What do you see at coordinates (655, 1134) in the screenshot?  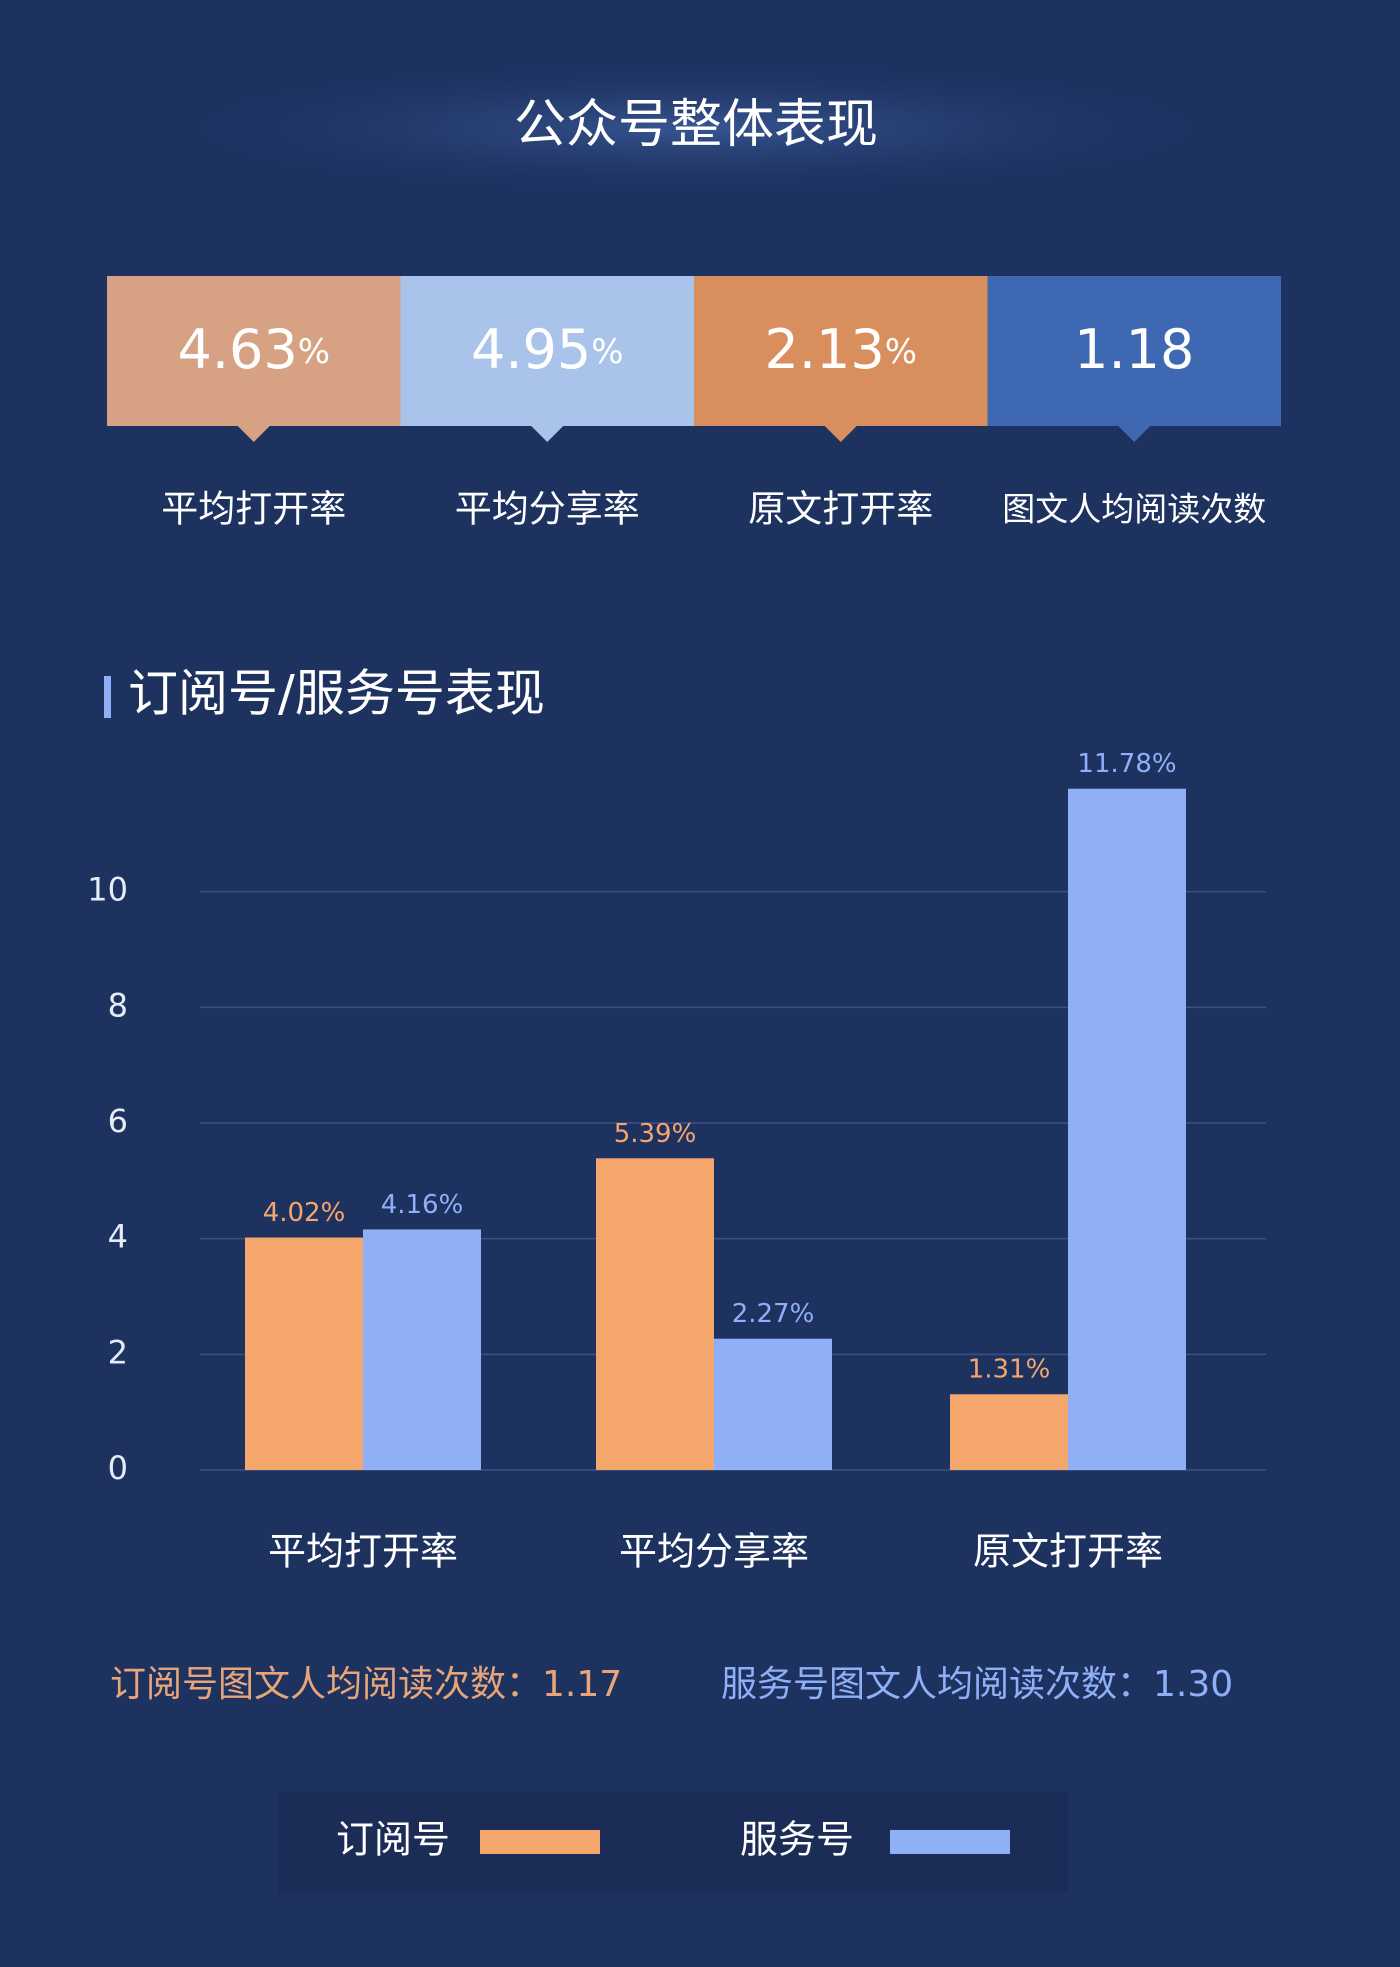 I see `value-label: 5.39%` at bounding box center [655, 1134].